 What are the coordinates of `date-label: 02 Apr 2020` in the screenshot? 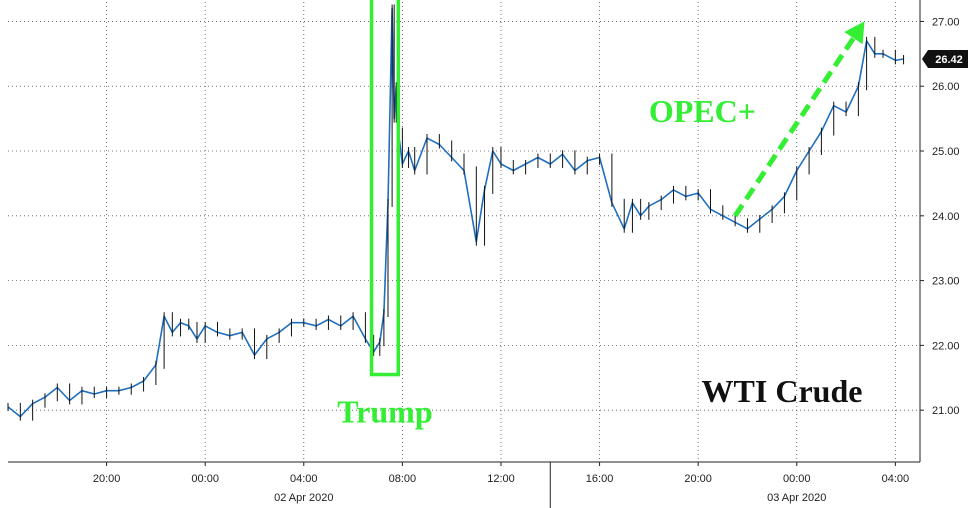 It's located at (303, 498).